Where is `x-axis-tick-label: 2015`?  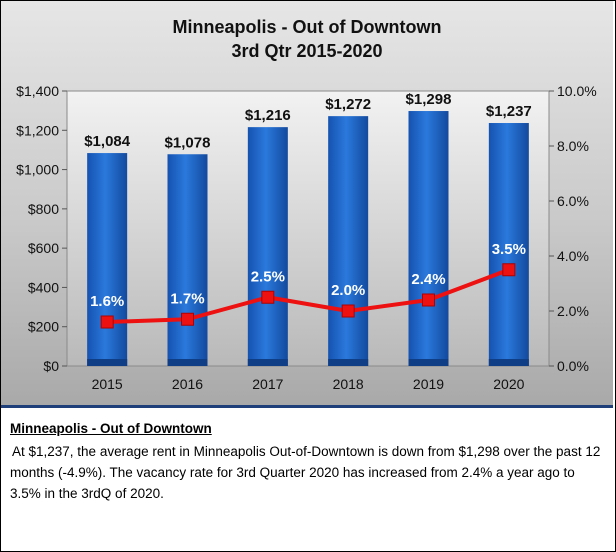 x-axis-tick-label: 2015 is located at coordinates (107, 384).